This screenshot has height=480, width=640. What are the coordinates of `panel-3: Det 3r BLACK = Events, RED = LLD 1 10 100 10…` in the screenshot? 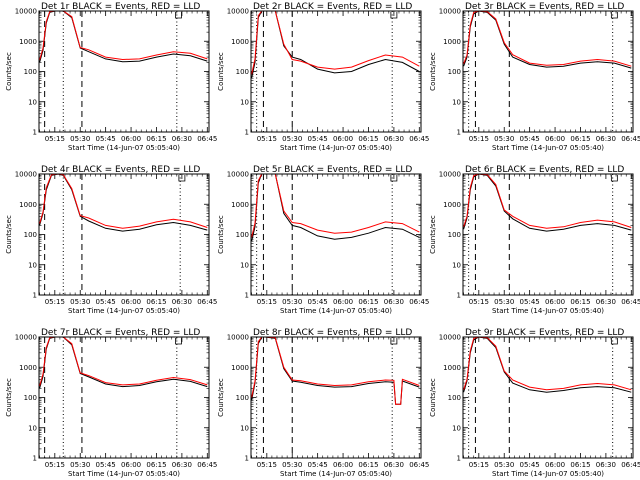 It's located at (534, 77).